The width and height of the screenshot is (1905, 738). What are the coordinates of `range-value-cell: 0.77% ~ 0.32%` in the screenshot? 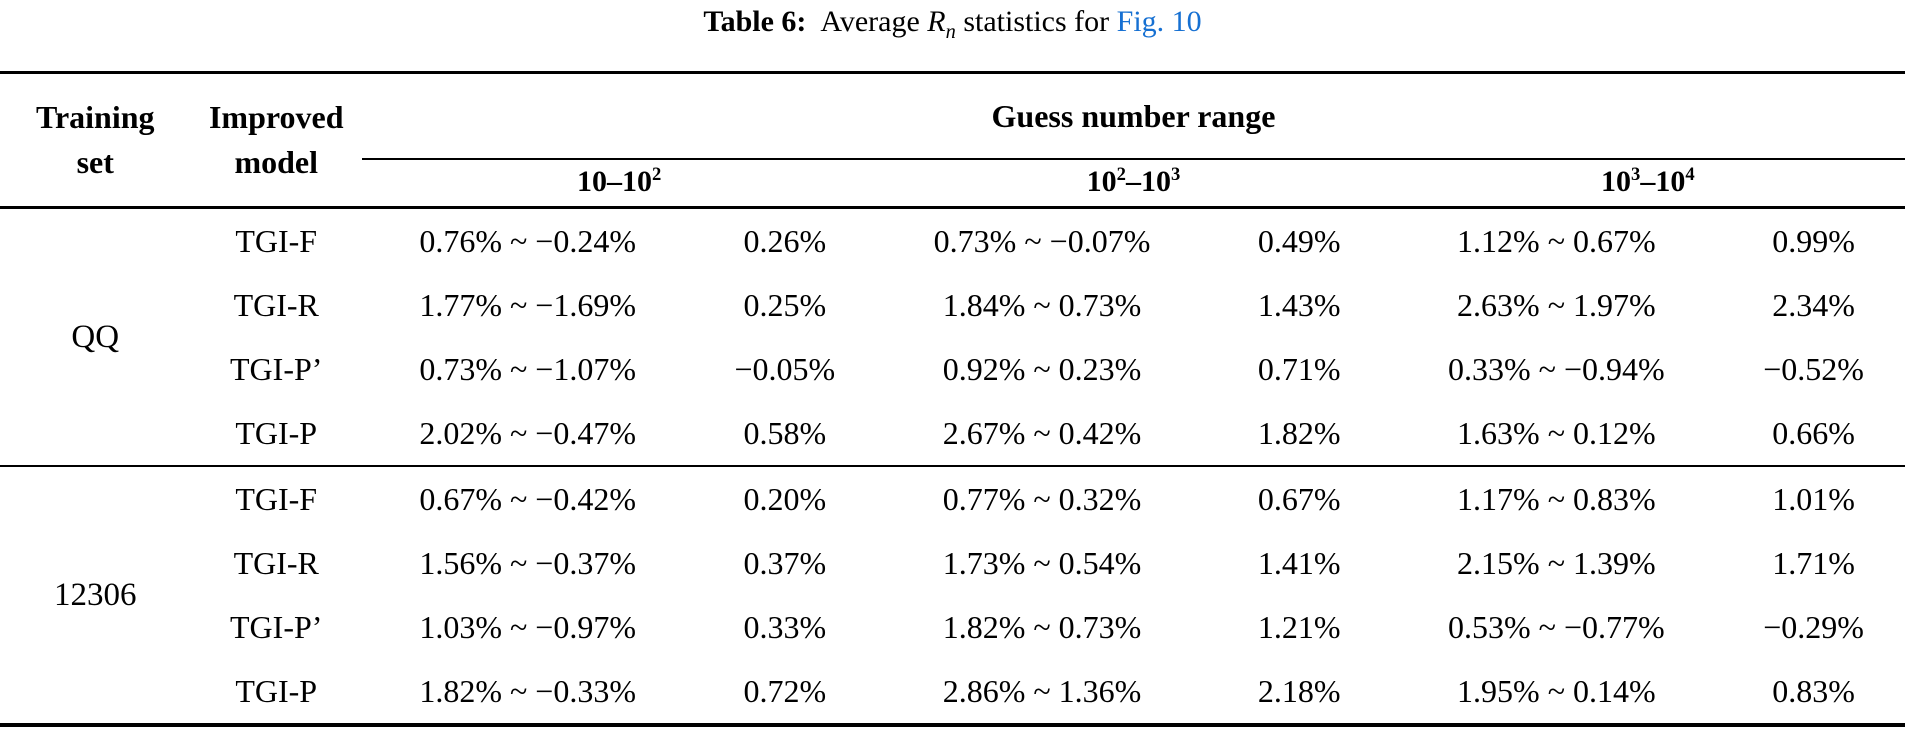 It's located at (1042, 498).